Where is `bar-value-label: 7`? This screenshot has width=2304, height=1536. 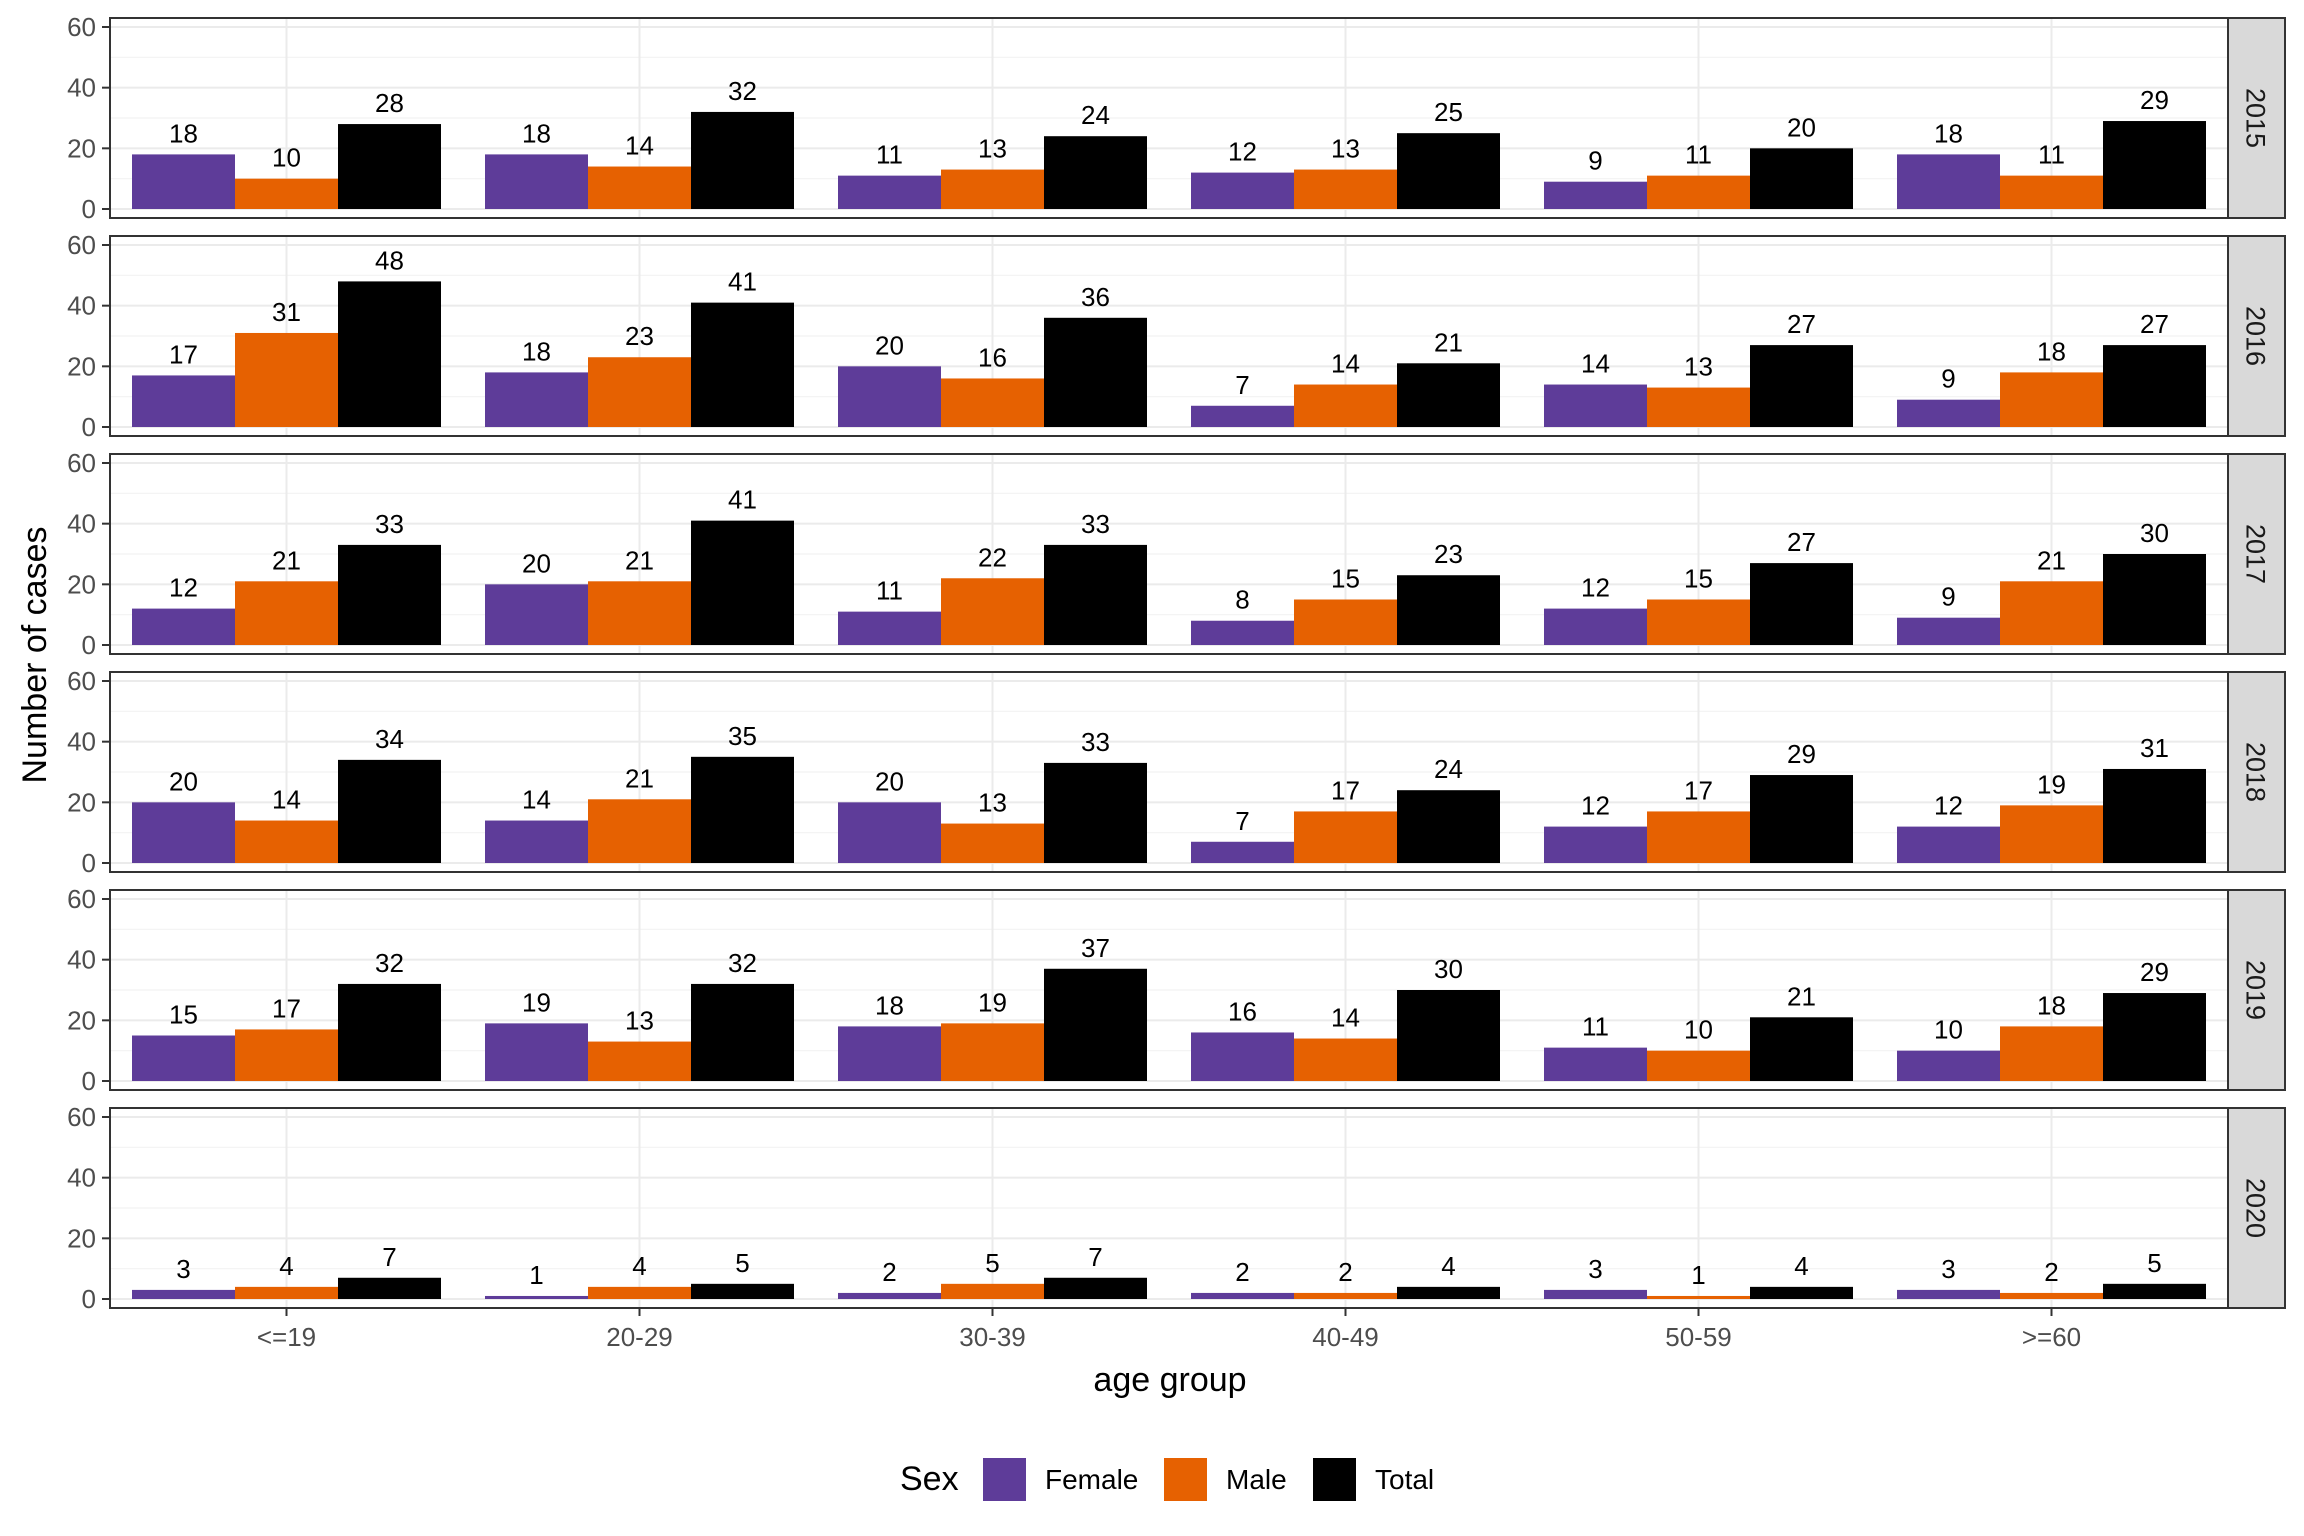 bar-value-label: 7 is located at coordinates (1242, 821).